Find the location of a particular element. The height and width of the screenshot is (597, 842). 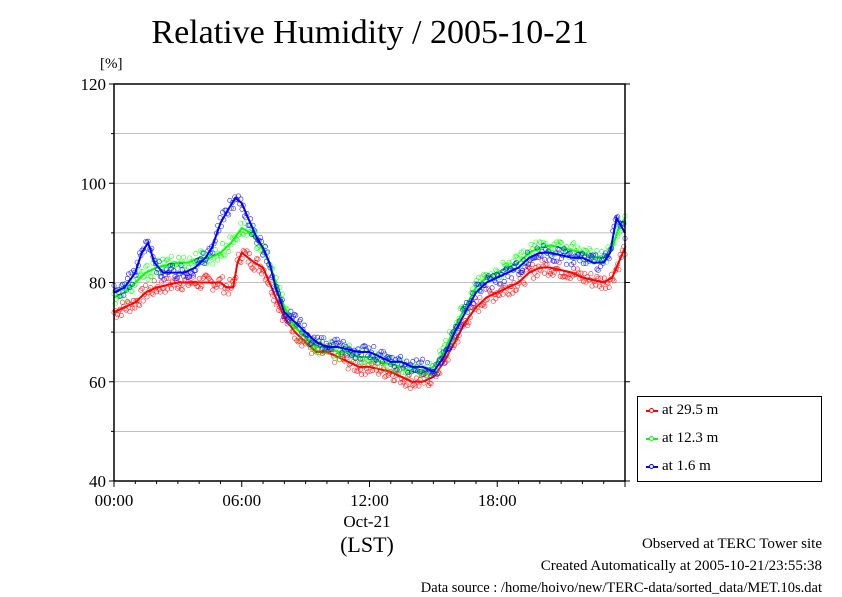

x-tick-label: 06:00 is located at coordinates (241, 500).